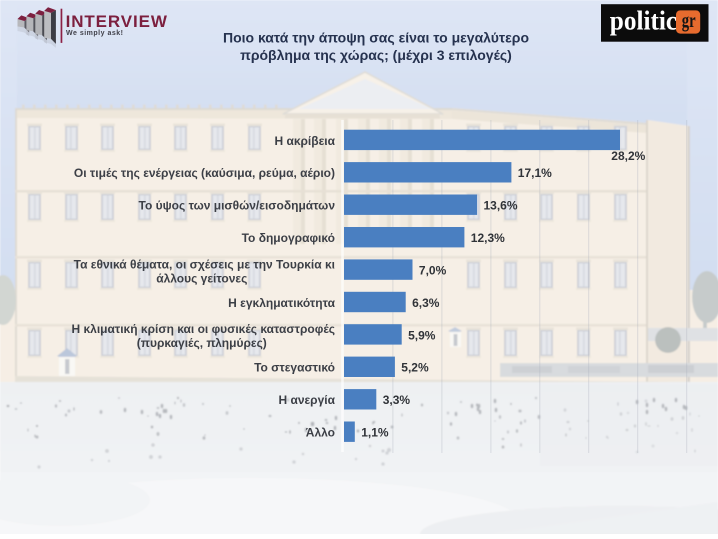 Image resolution: width=718 pixels, height=539 pixels. What do you see at coordinates (306, 400) in the screenshot?
I see `svg-text: Η ανεργία` at bounding box center [306, 400].